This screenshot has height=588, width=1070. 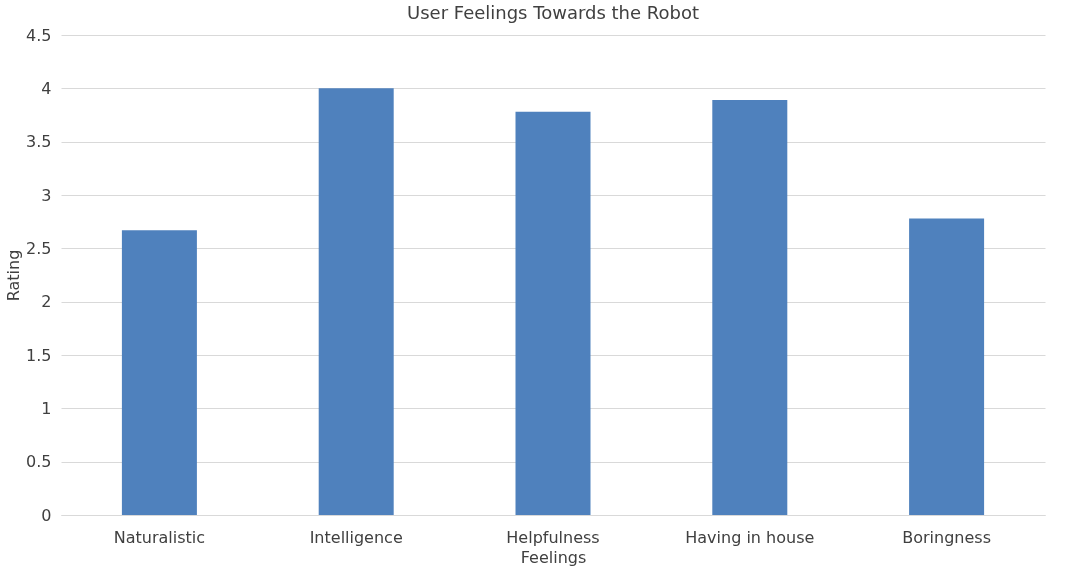 I want to click on y-axis-title: Rating, so click(x=14, y=275).